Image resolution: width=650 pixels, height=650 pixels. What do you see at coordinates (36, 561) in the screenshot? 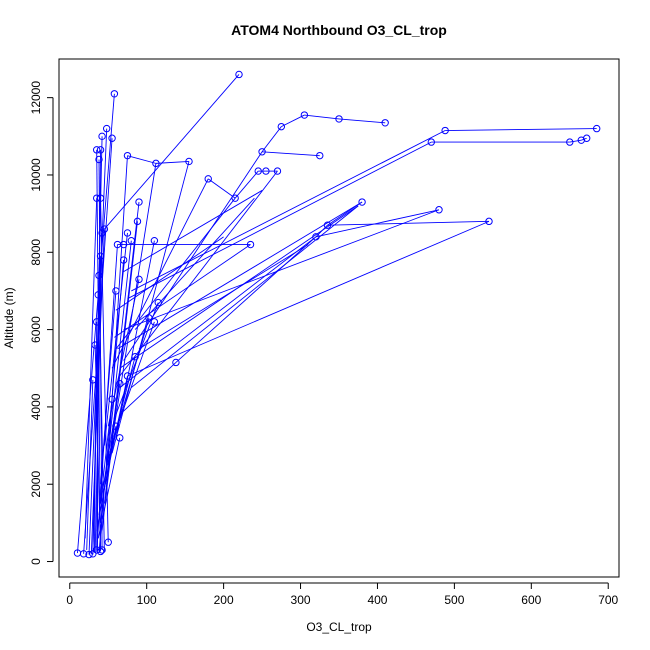
I see `y-tick-label: 0` at bounding box center [36, 561].